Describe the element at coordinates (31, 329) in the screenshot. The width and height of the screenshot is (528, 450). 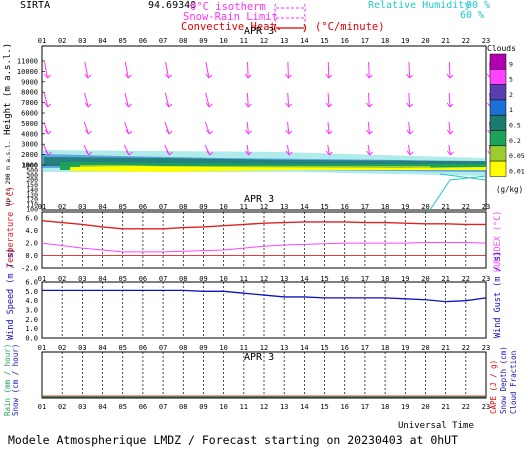
I see `wind-tick-label: 1.0` at that location.